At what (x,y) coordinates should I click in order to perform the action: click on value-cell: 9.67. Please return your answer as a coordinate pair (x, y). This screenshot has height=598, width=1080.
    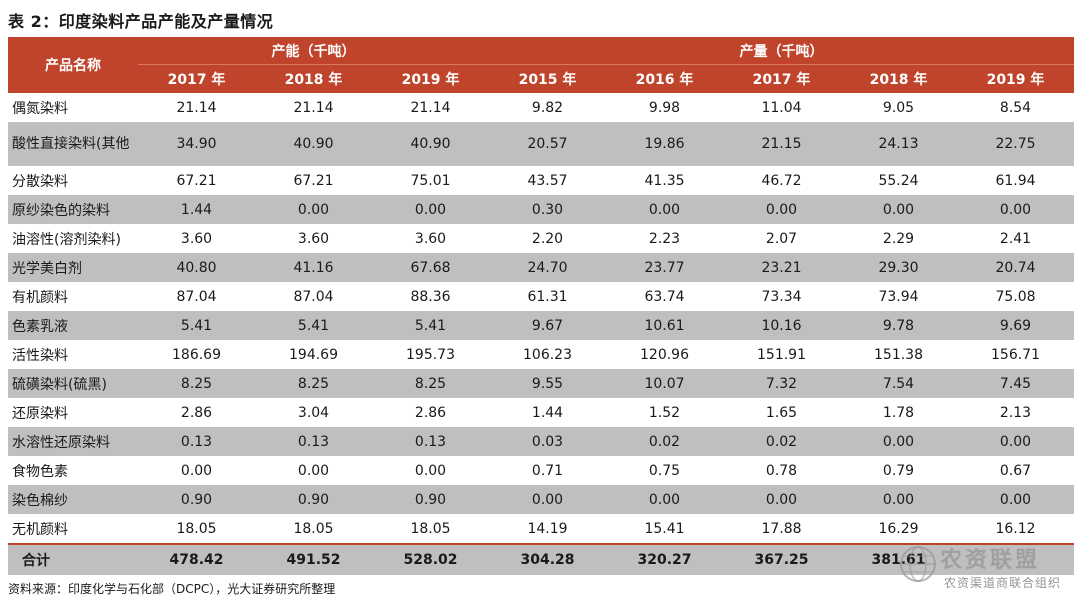
    Looking at the image, I should click on (547, 325).